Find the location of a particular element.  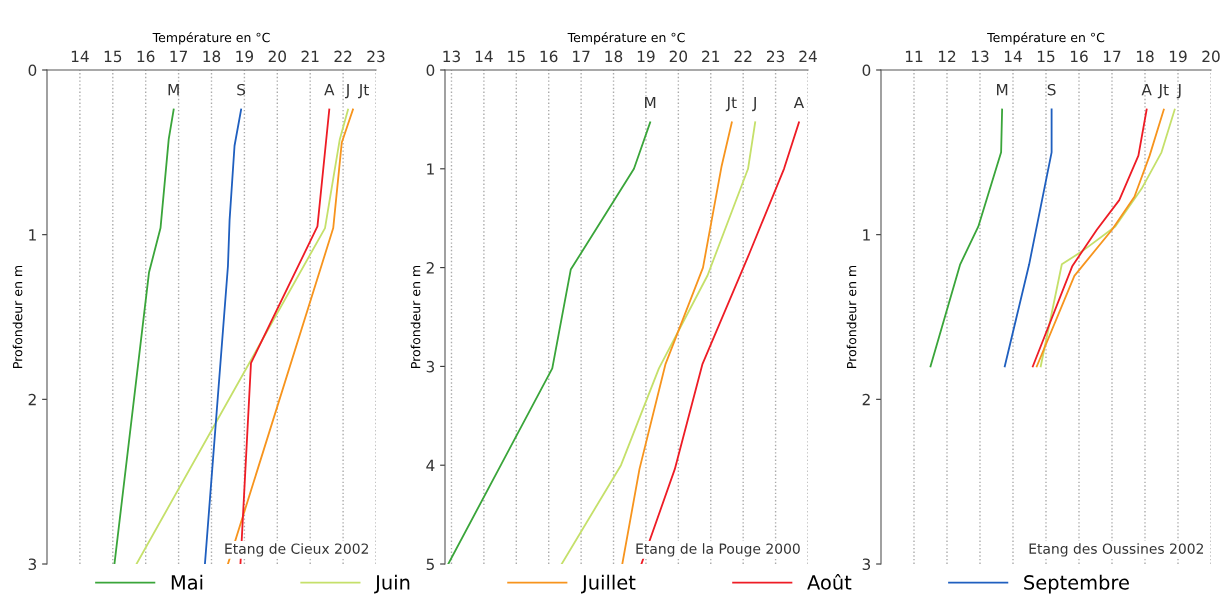

legend-label: Juin is located at coordinates (392, 584).